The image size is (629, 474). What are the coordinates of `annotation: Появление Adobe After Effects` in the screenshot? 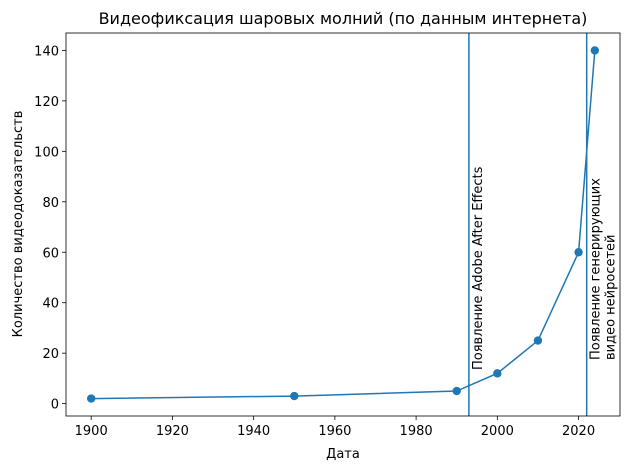 It's located at (478, 268).